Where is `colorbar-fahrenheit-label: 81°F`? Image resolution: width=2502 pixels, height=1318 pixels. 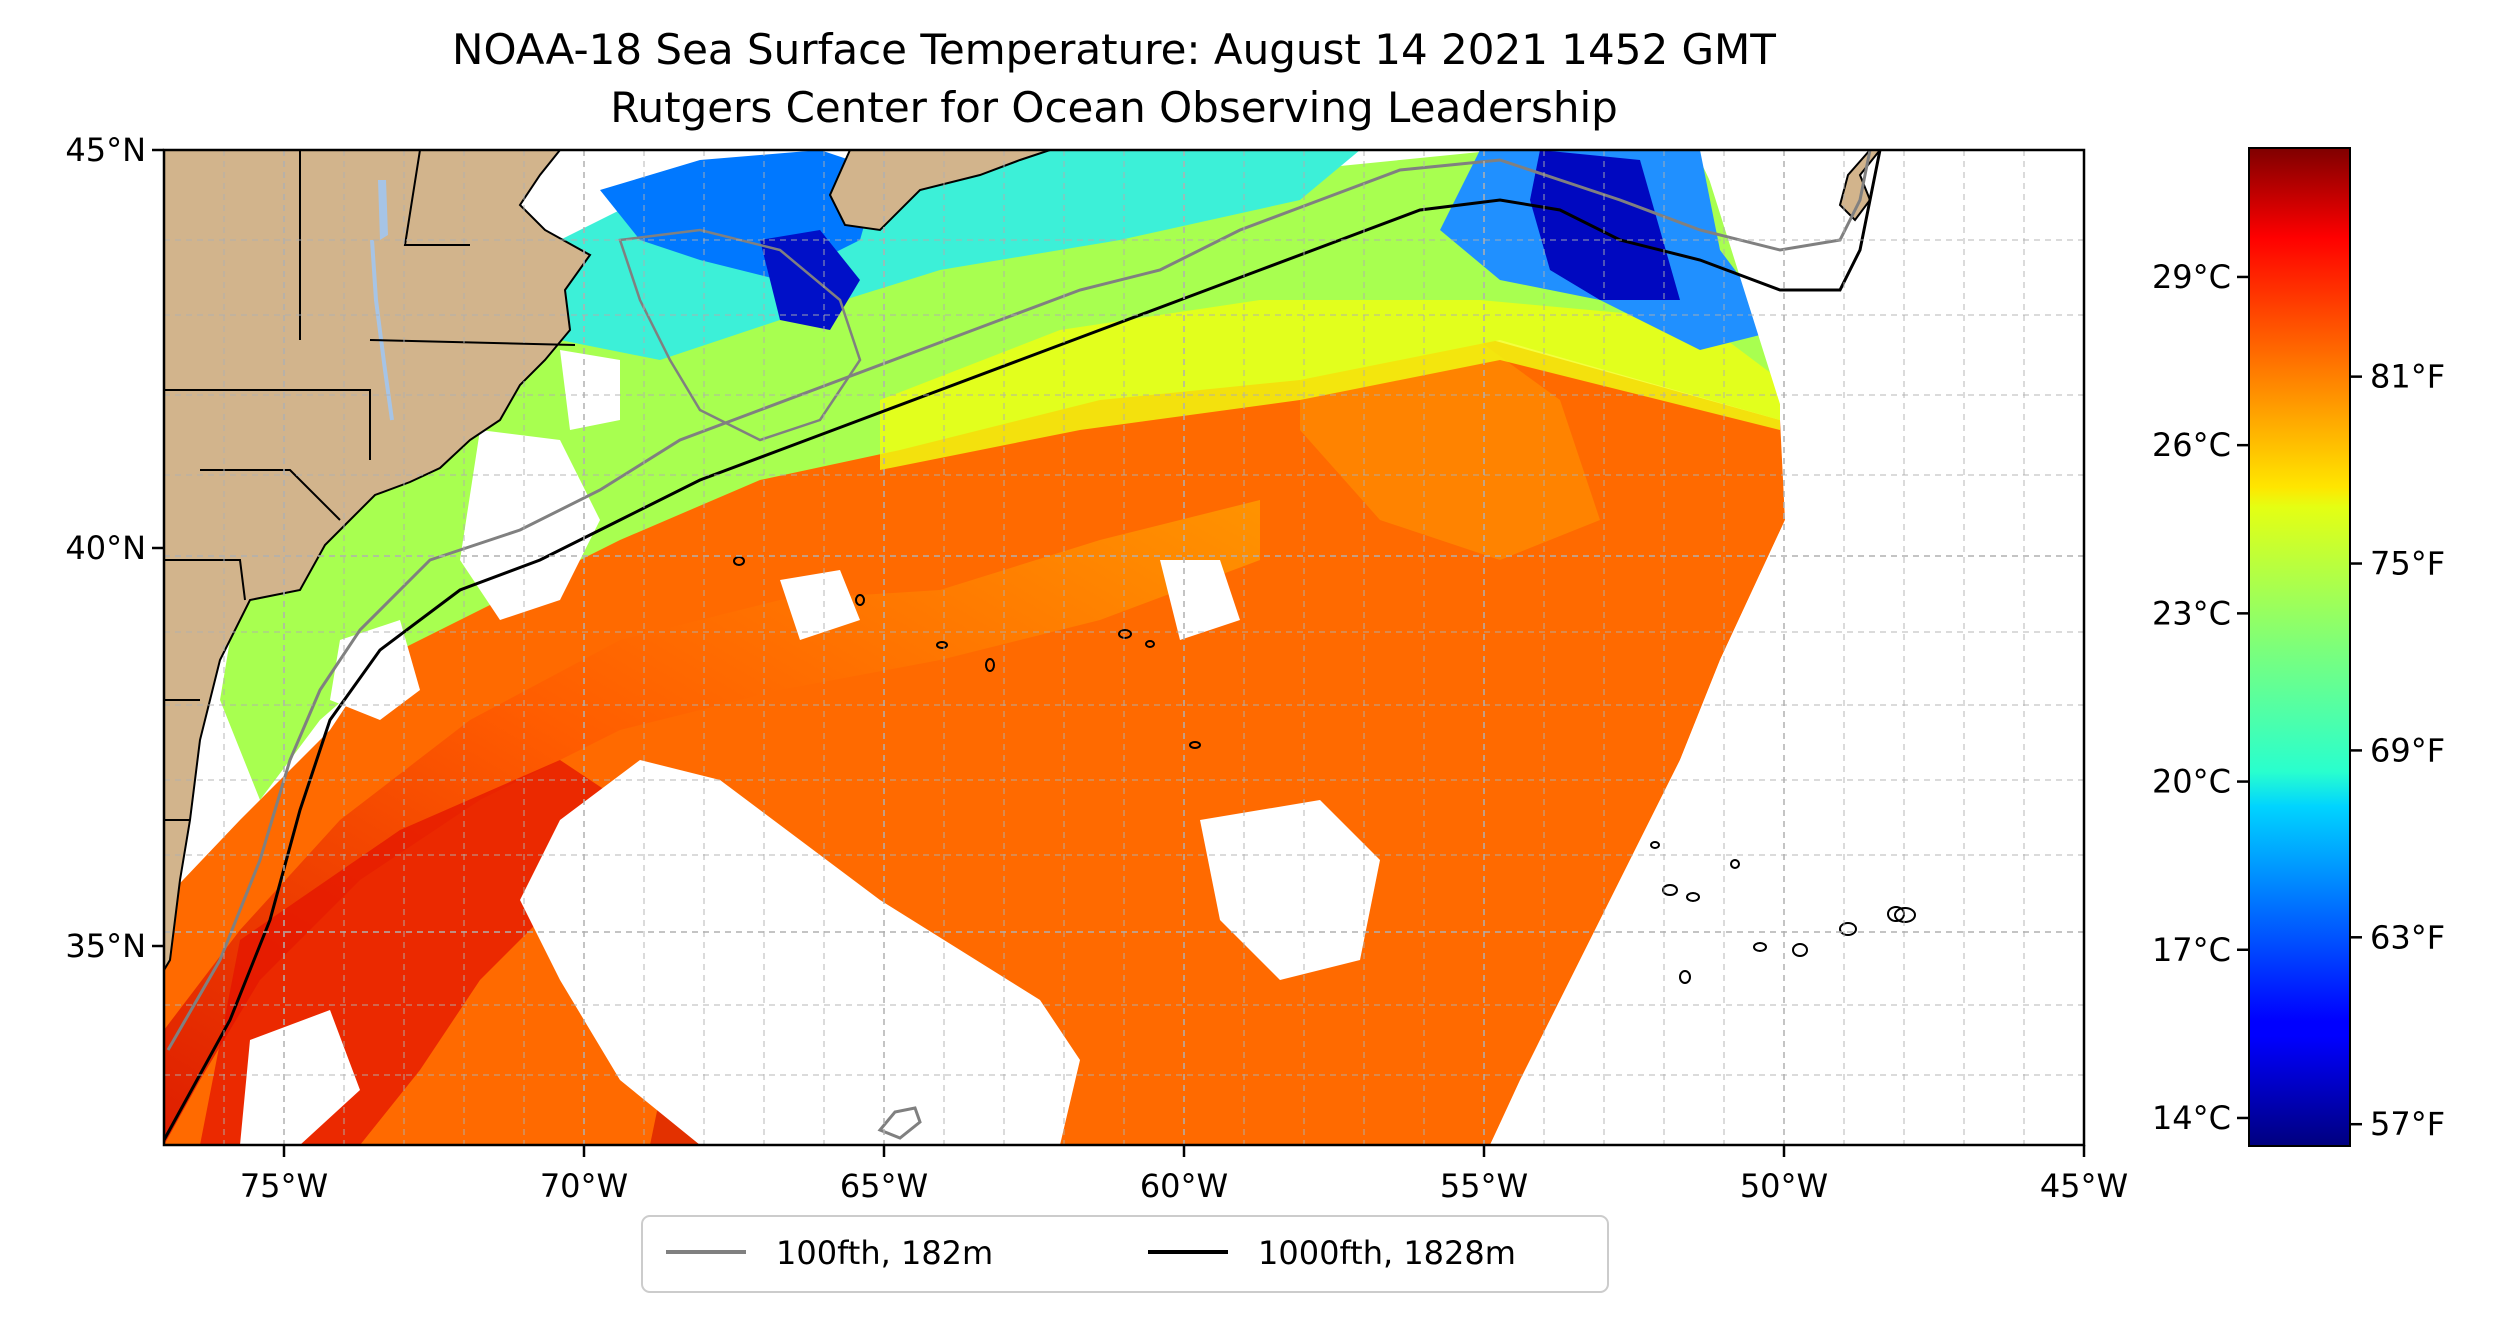
colorbar-fahrenheit-label: 81°F is located at coordinates (2407, 377).